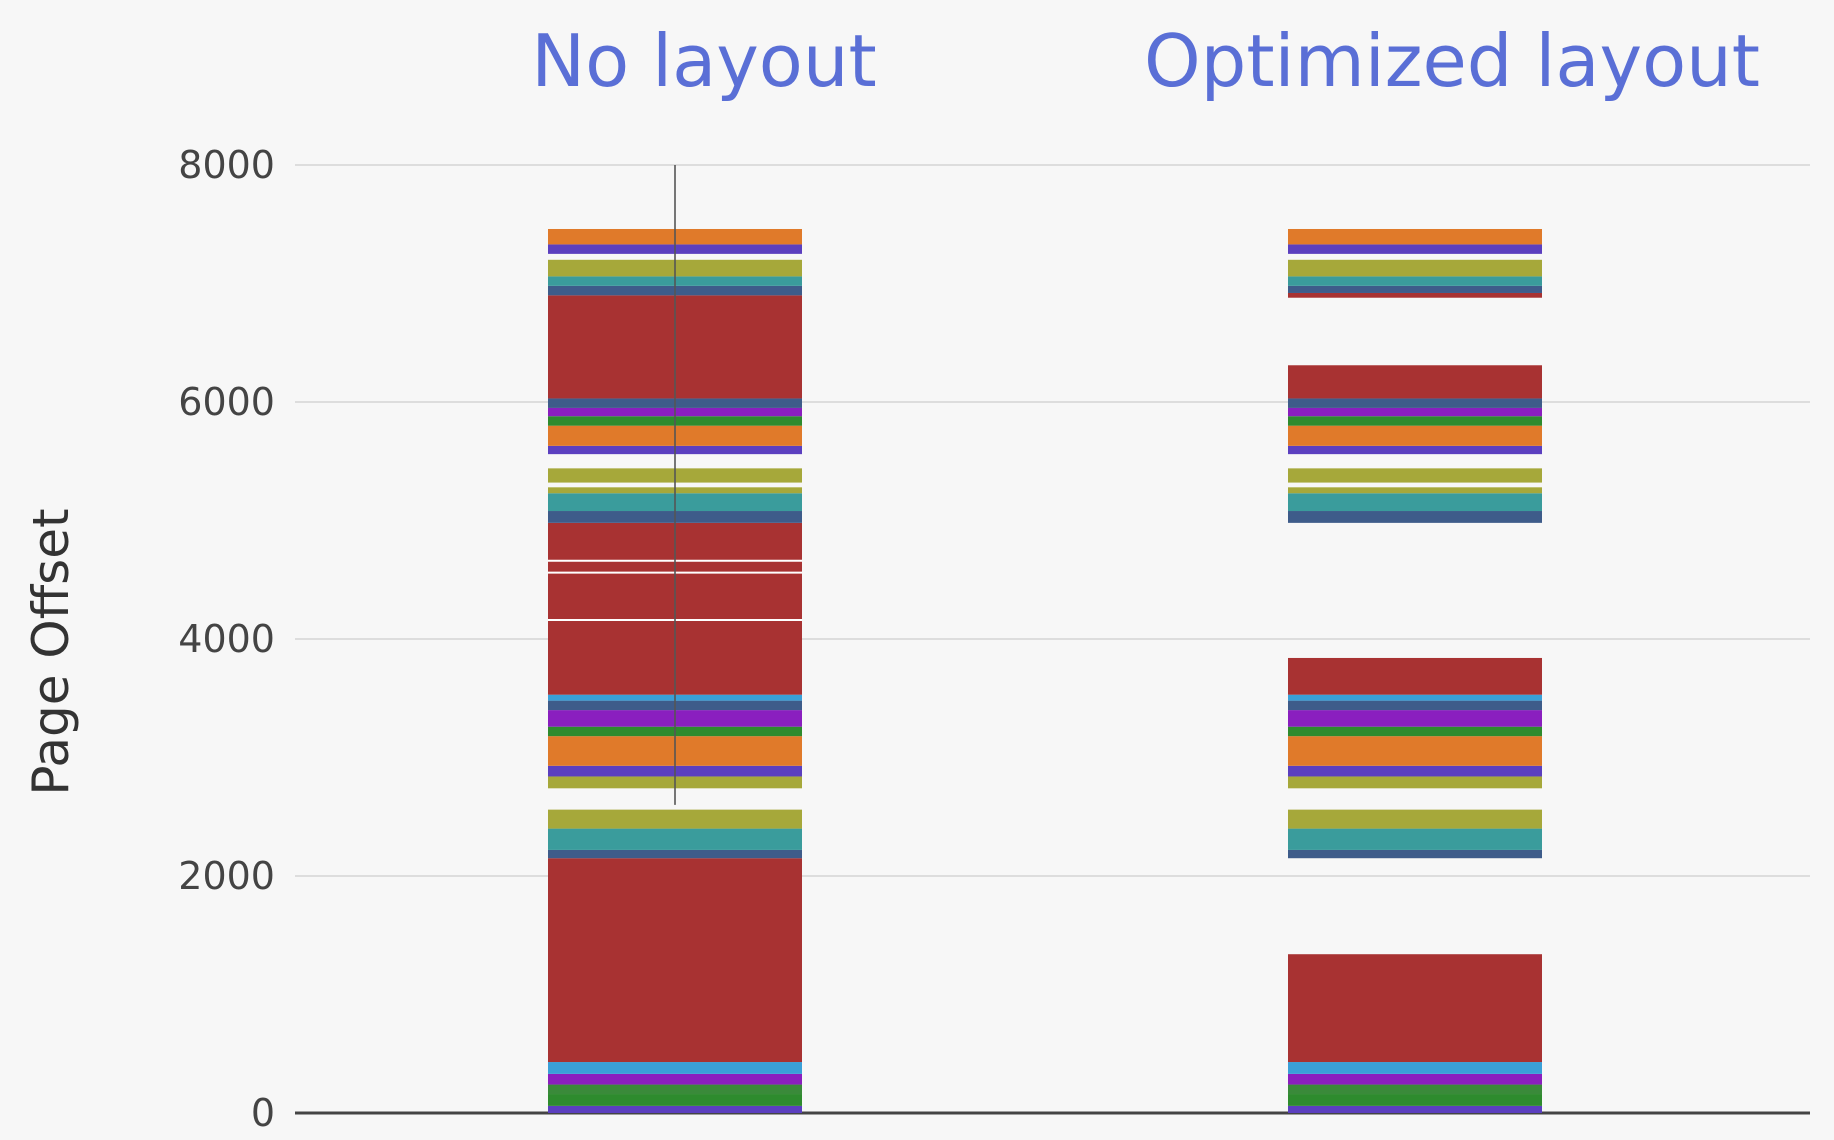  I want to click on axis-overlays, so click(675, 485).